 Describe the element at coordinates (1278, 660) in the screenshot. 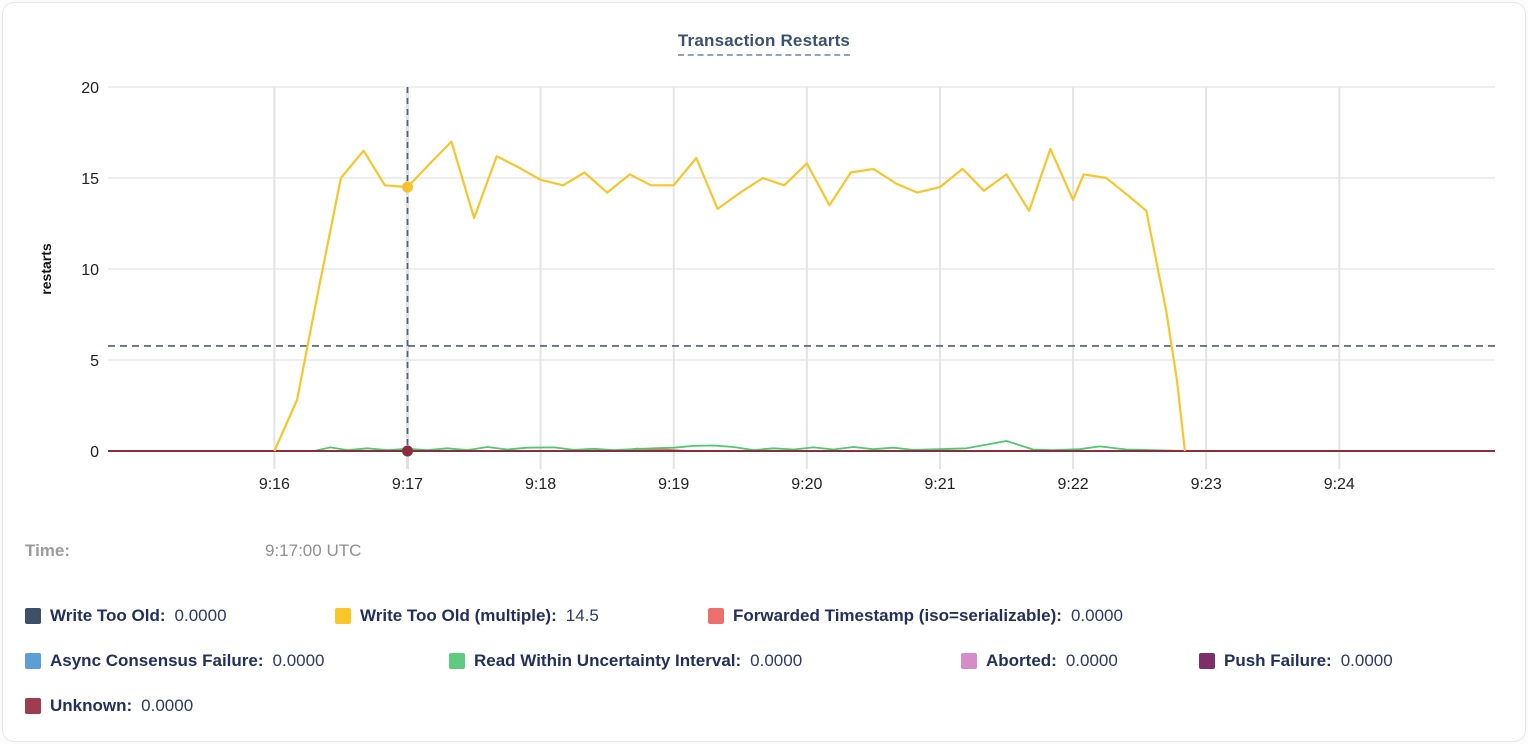

I see `legend-label: Push Failure:` at that location.